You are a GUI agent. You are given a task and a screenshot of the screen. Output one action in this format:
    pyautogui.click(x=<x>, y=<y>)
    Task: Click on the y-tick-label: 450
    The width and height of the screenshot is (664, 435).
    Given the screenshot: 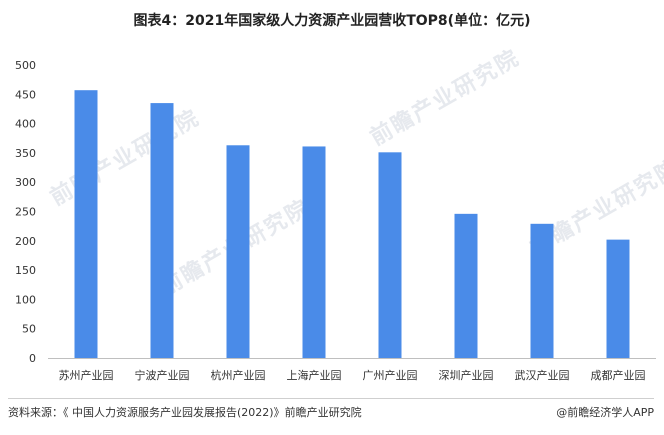 What is the action you would take?
    pyautogui.click(x=25, y=94)
    